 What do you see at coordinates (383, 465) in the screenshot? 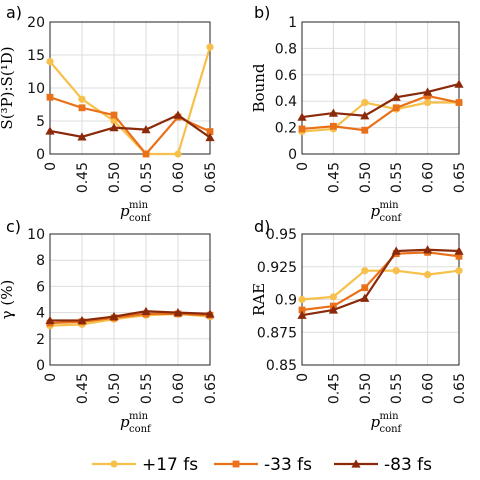
I see `legend-item: -83 fs` at bounding box center [383, 465].